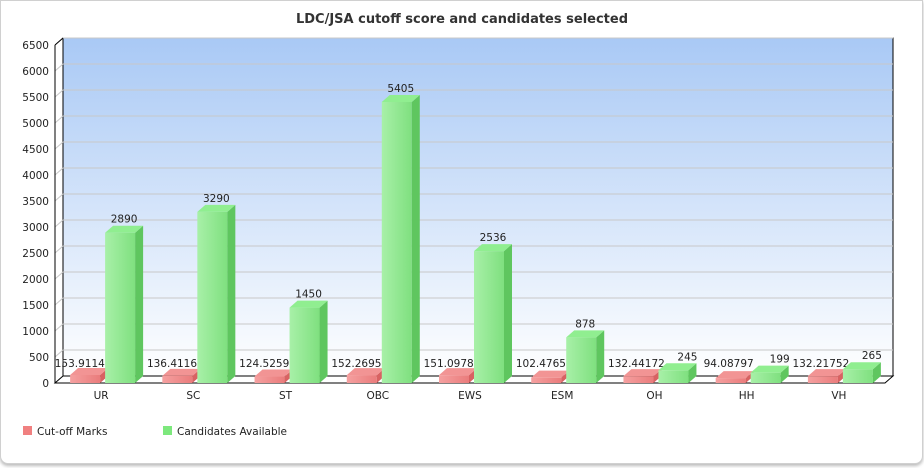 This screenshot has height=468, width=924. I want to click on legend-item: Candidates Available, so click(225, 432).